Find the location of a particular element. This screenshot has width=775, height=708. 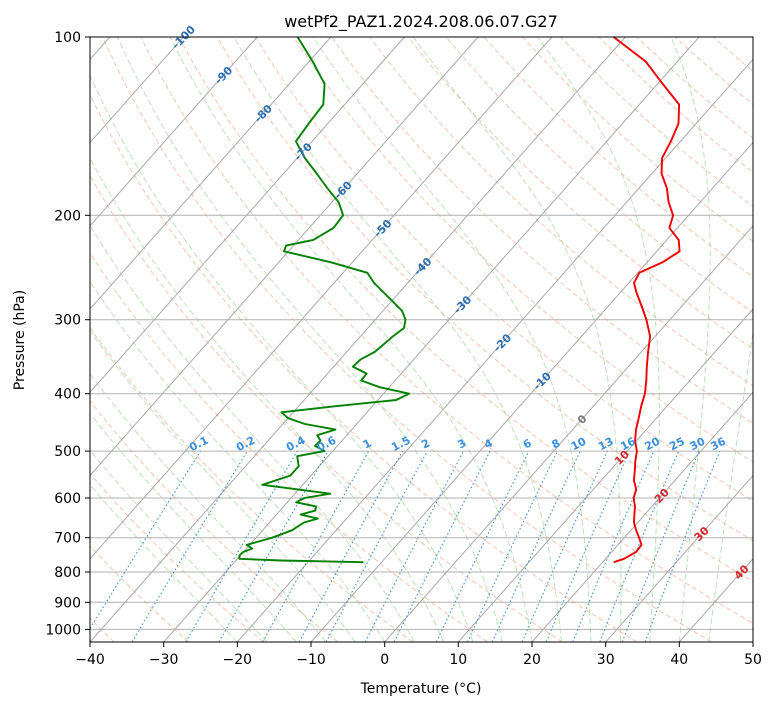

mixing-ratio-label: 20 is located at coordinates (653, 444).